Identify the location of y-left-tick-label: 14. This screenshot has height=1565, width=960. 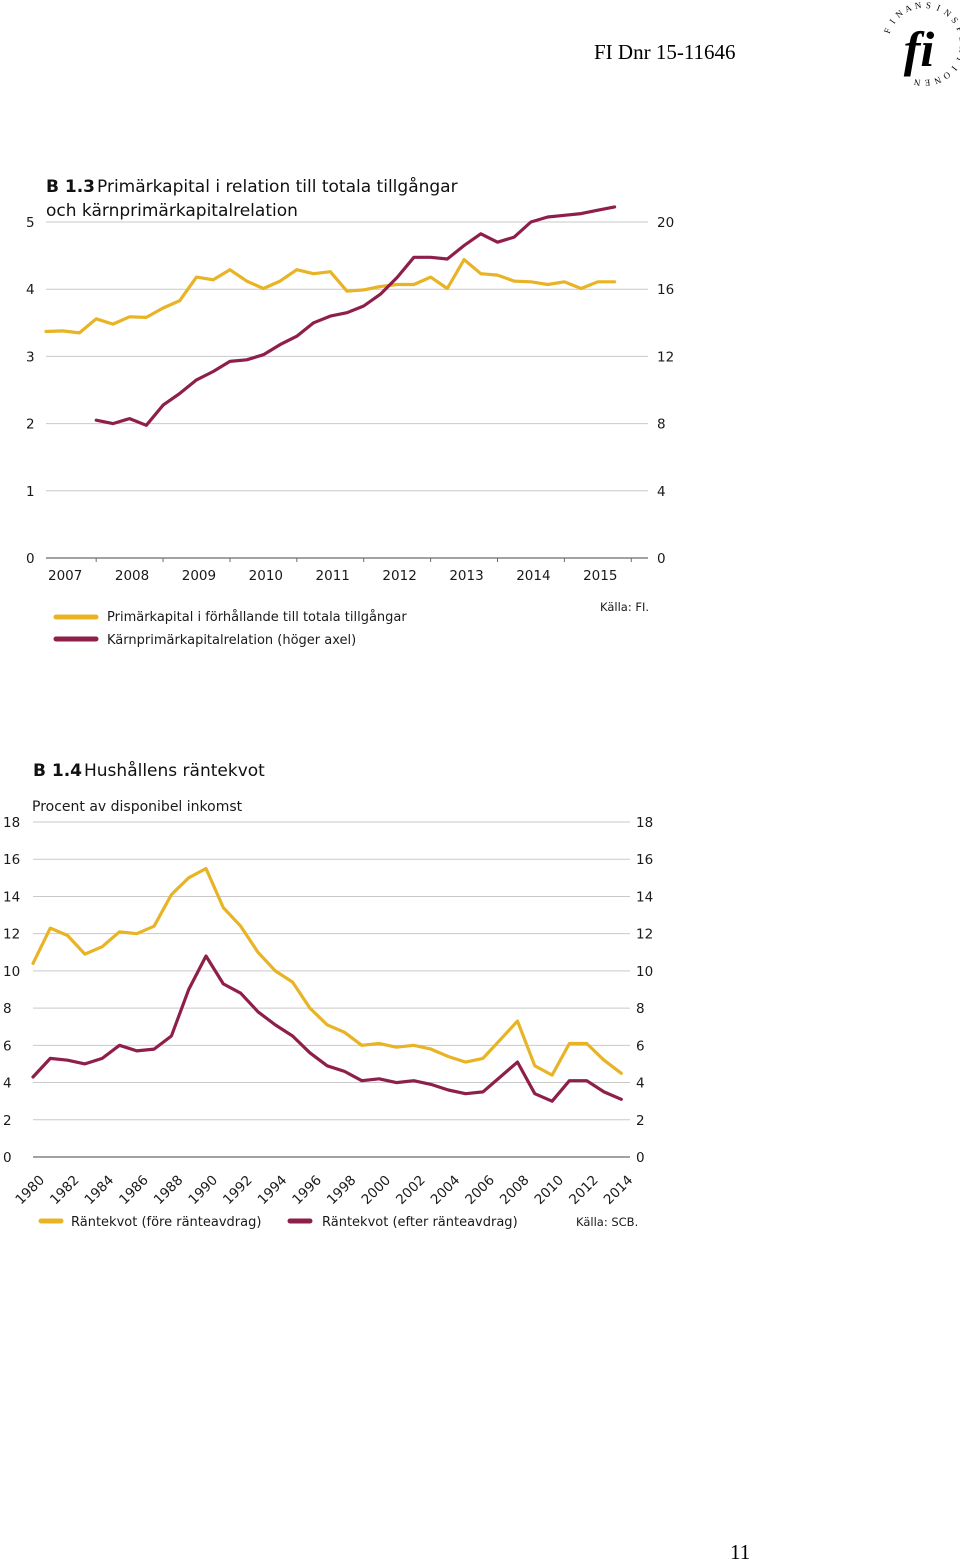
(11, 897).